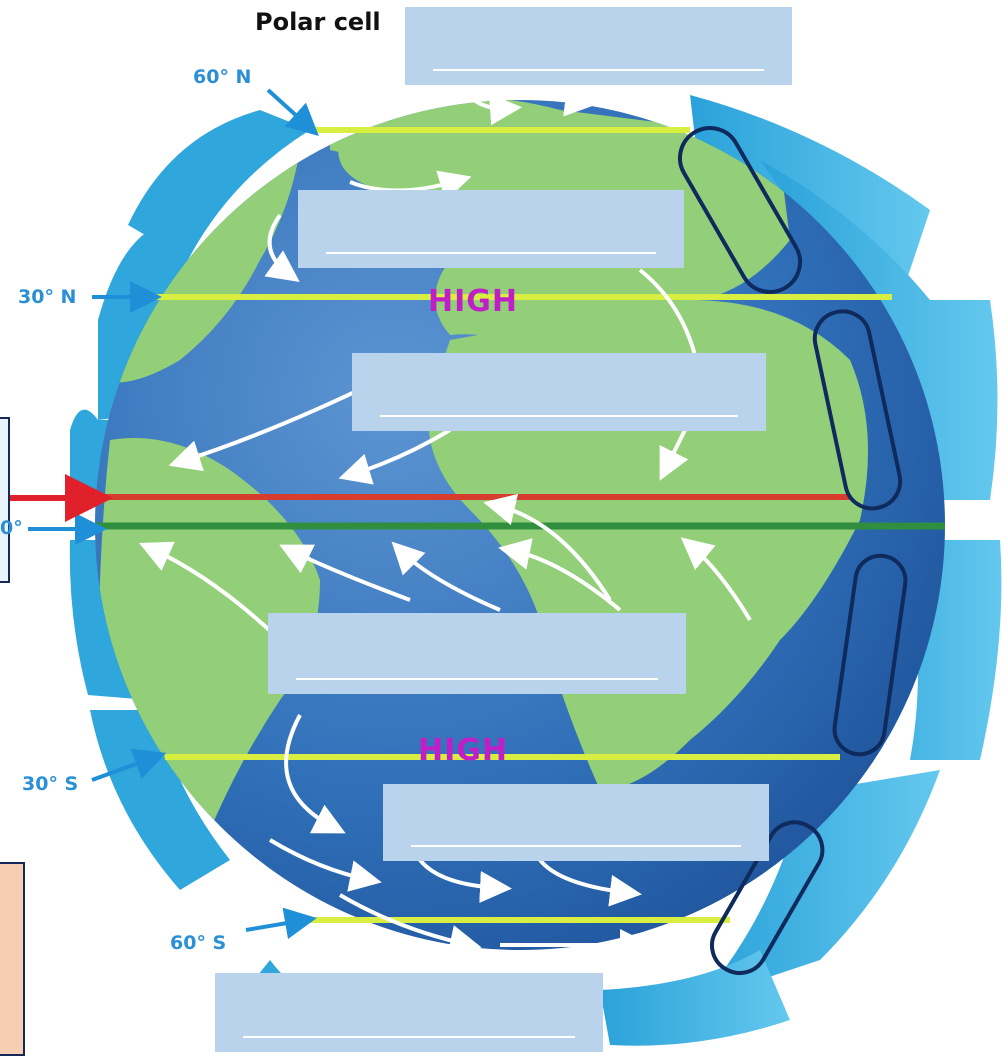  What do you see at coordinates (5, 500) in the screenshot?
I see `left-edge-box` at bounding box center [5, 500].